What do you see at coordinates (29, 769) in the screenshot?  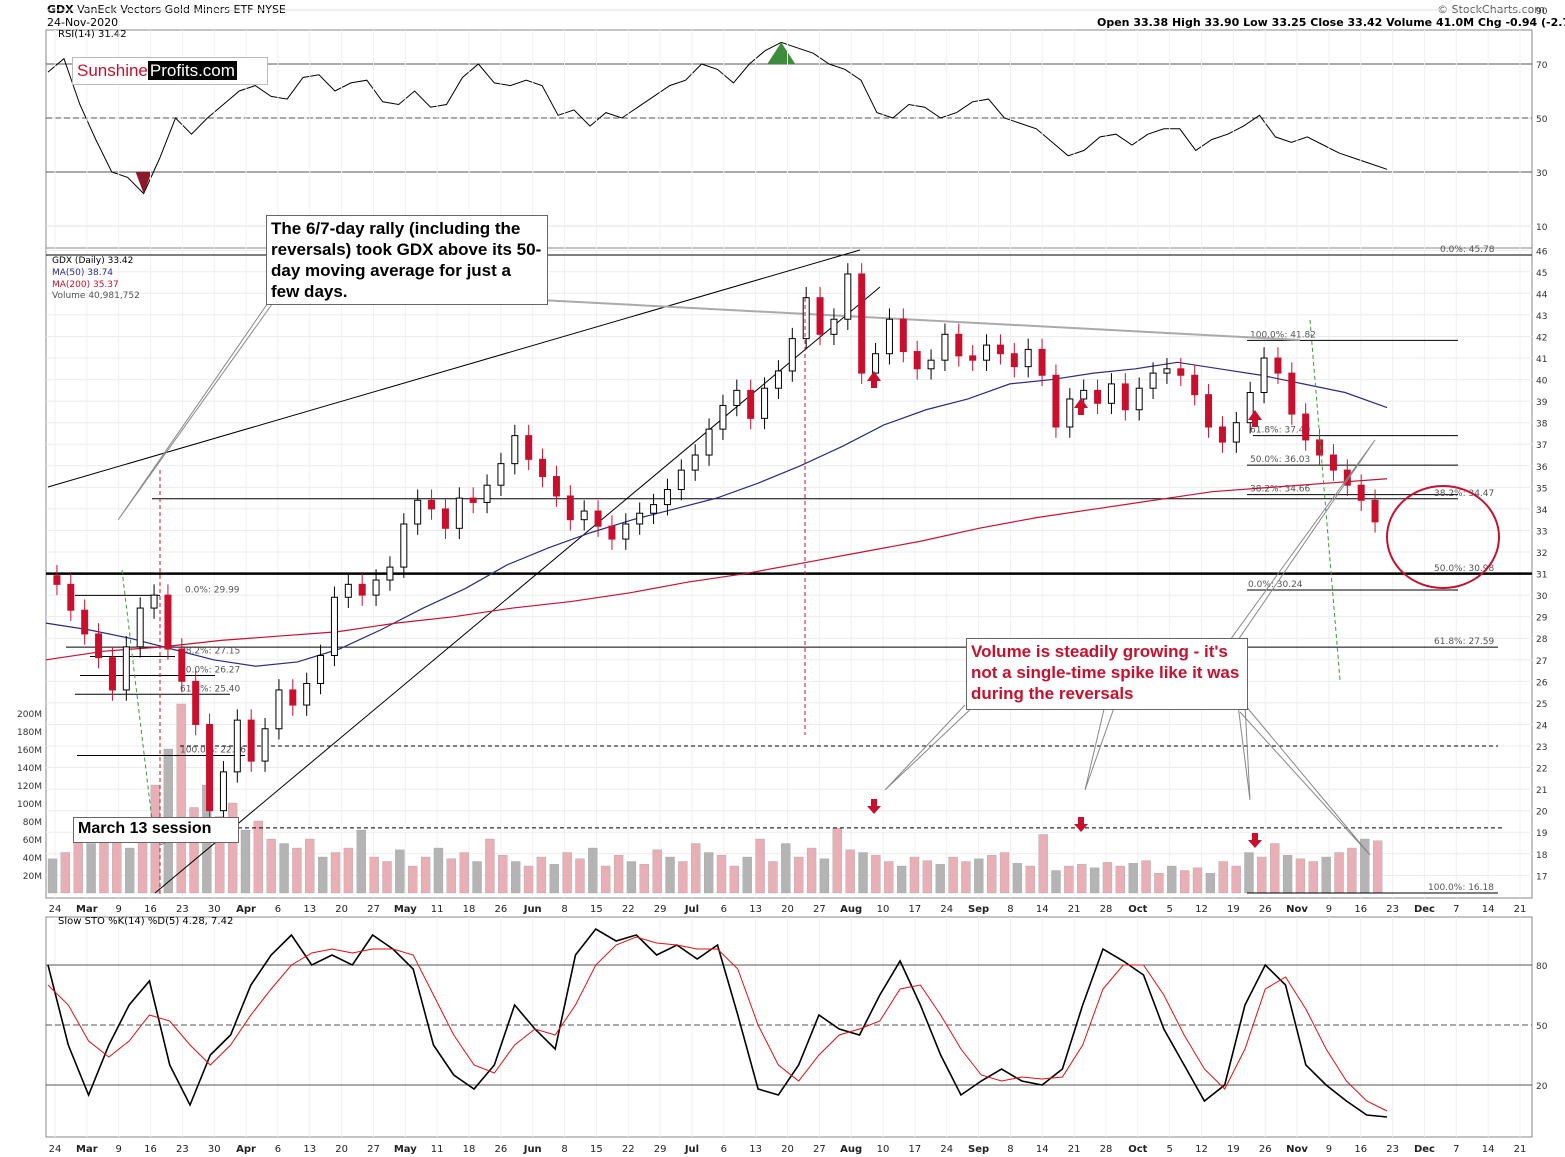 I see `volume-tick-label: 140M` at bounding box center [29, 769].